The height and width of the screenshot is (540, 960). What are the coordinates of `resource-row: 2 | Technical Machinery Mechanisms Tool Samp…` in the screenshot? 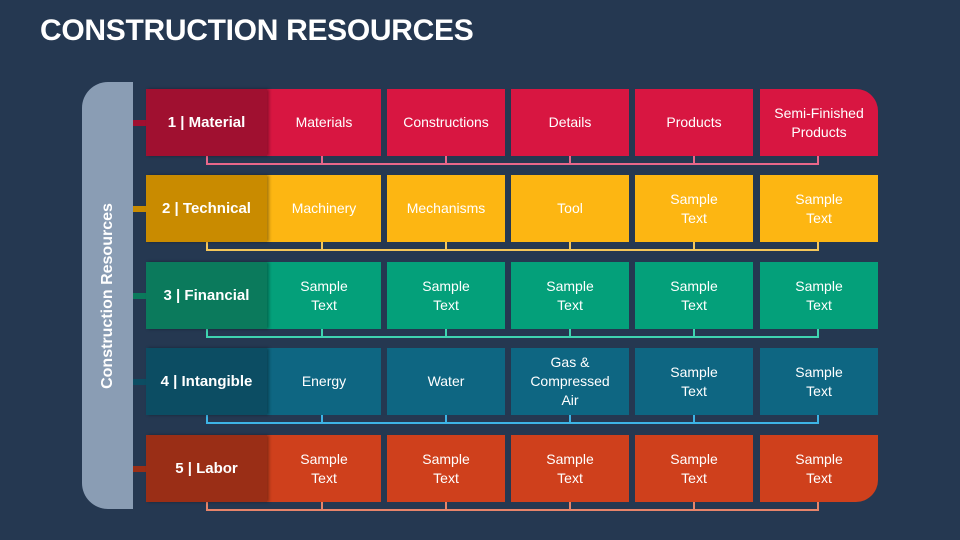 It's located at (512, 208).